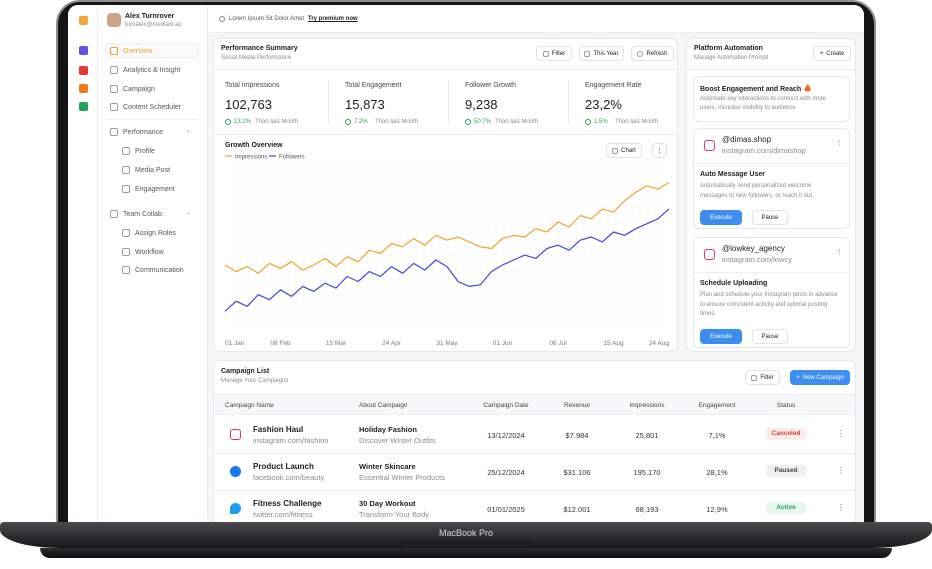  What do you see at coordinates (534, 453) in the screenshot?
I see `row-divider` at bounding box center [534, 453].